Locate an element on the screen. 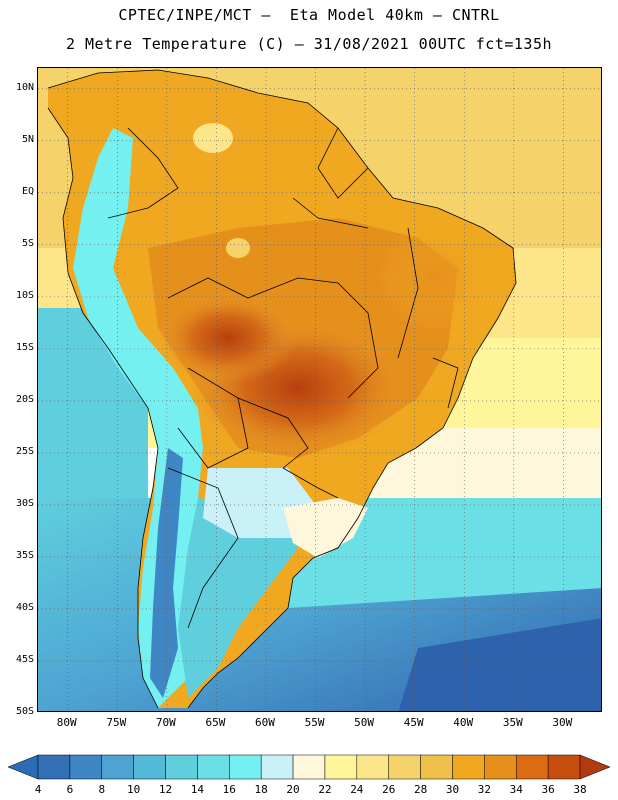 This screenshot has width=618, height=800. chart-title-line-1: CPTEC/INPE/MCT – Eta Model 40km – CNTRL is located at coordinates (309, 15).